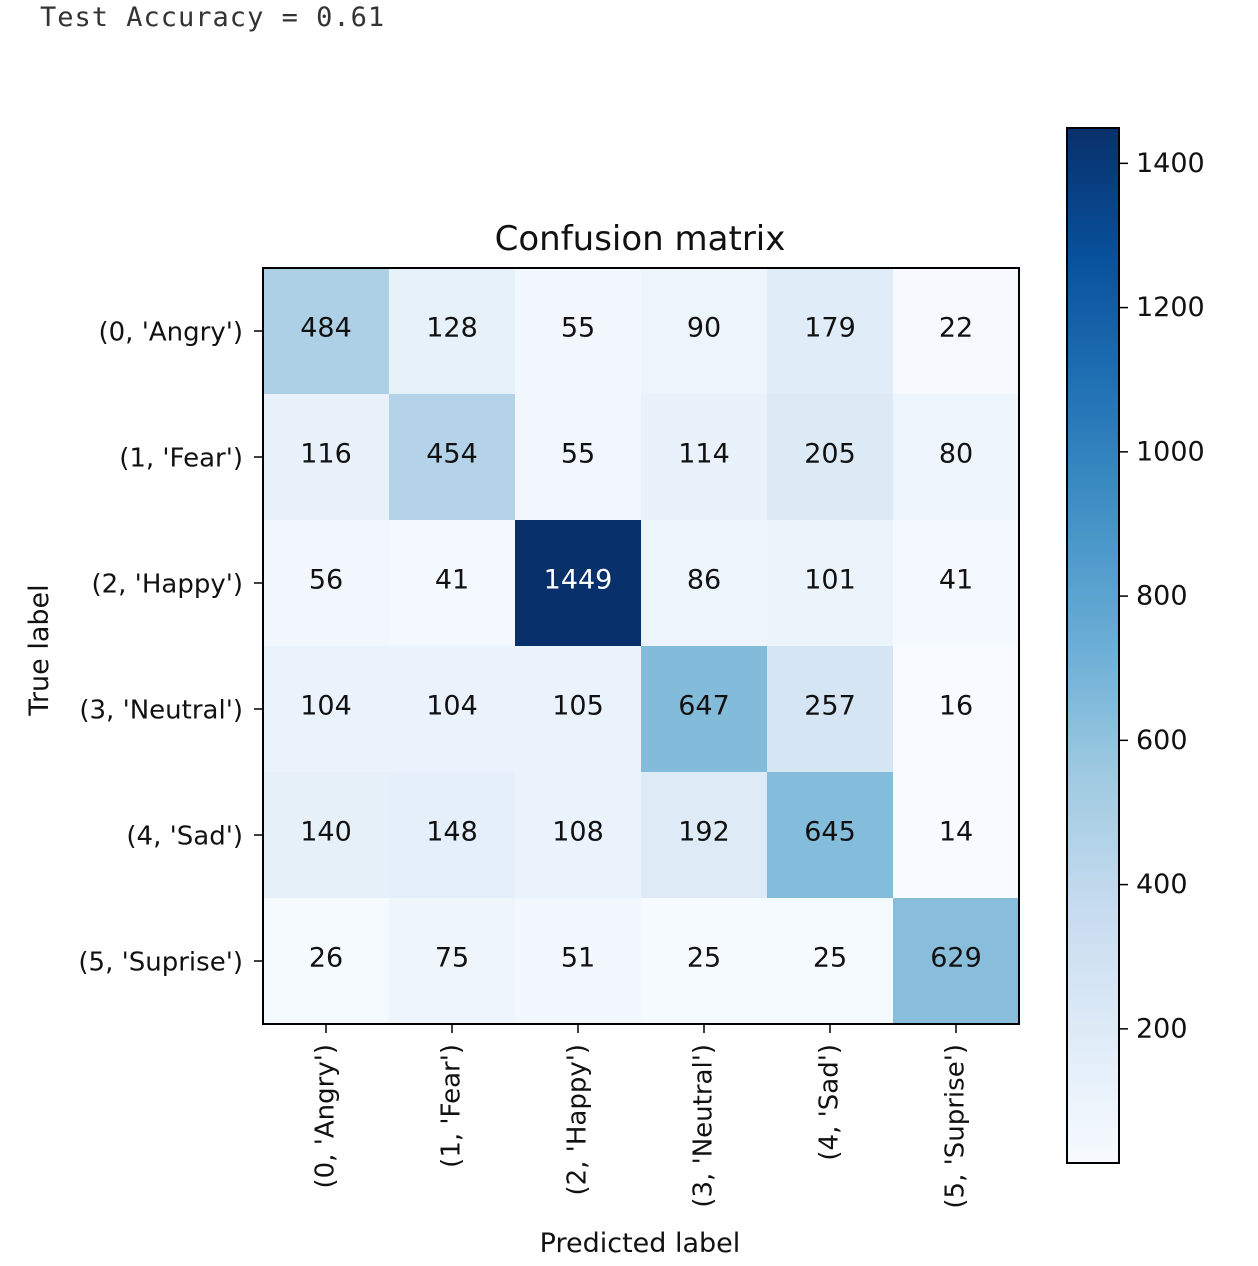  I want to click on y-tick-label: (5, 'Suprise'), so click(160, 963).